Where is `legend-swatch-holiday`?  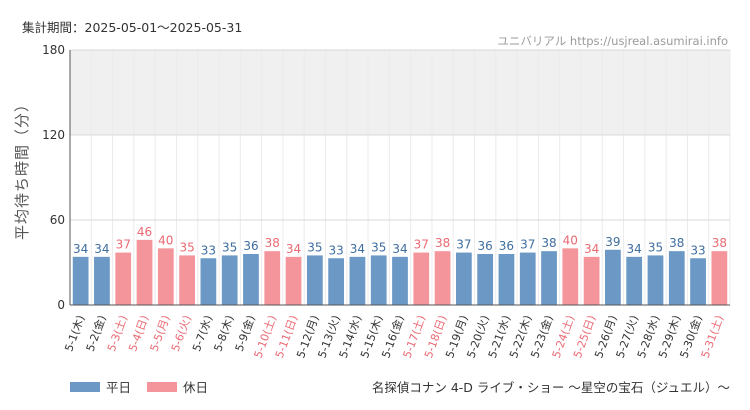 legend-swatch-holiday is located at coordinates (162, 386).